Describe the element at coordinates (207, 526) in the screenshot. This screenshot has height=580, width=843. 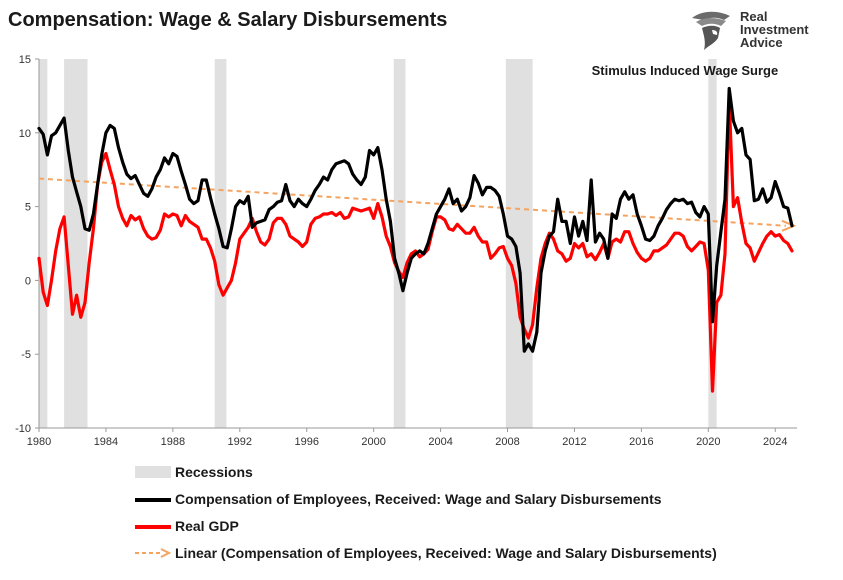
I see `legend-label-gdp: Real GDP` at that location.